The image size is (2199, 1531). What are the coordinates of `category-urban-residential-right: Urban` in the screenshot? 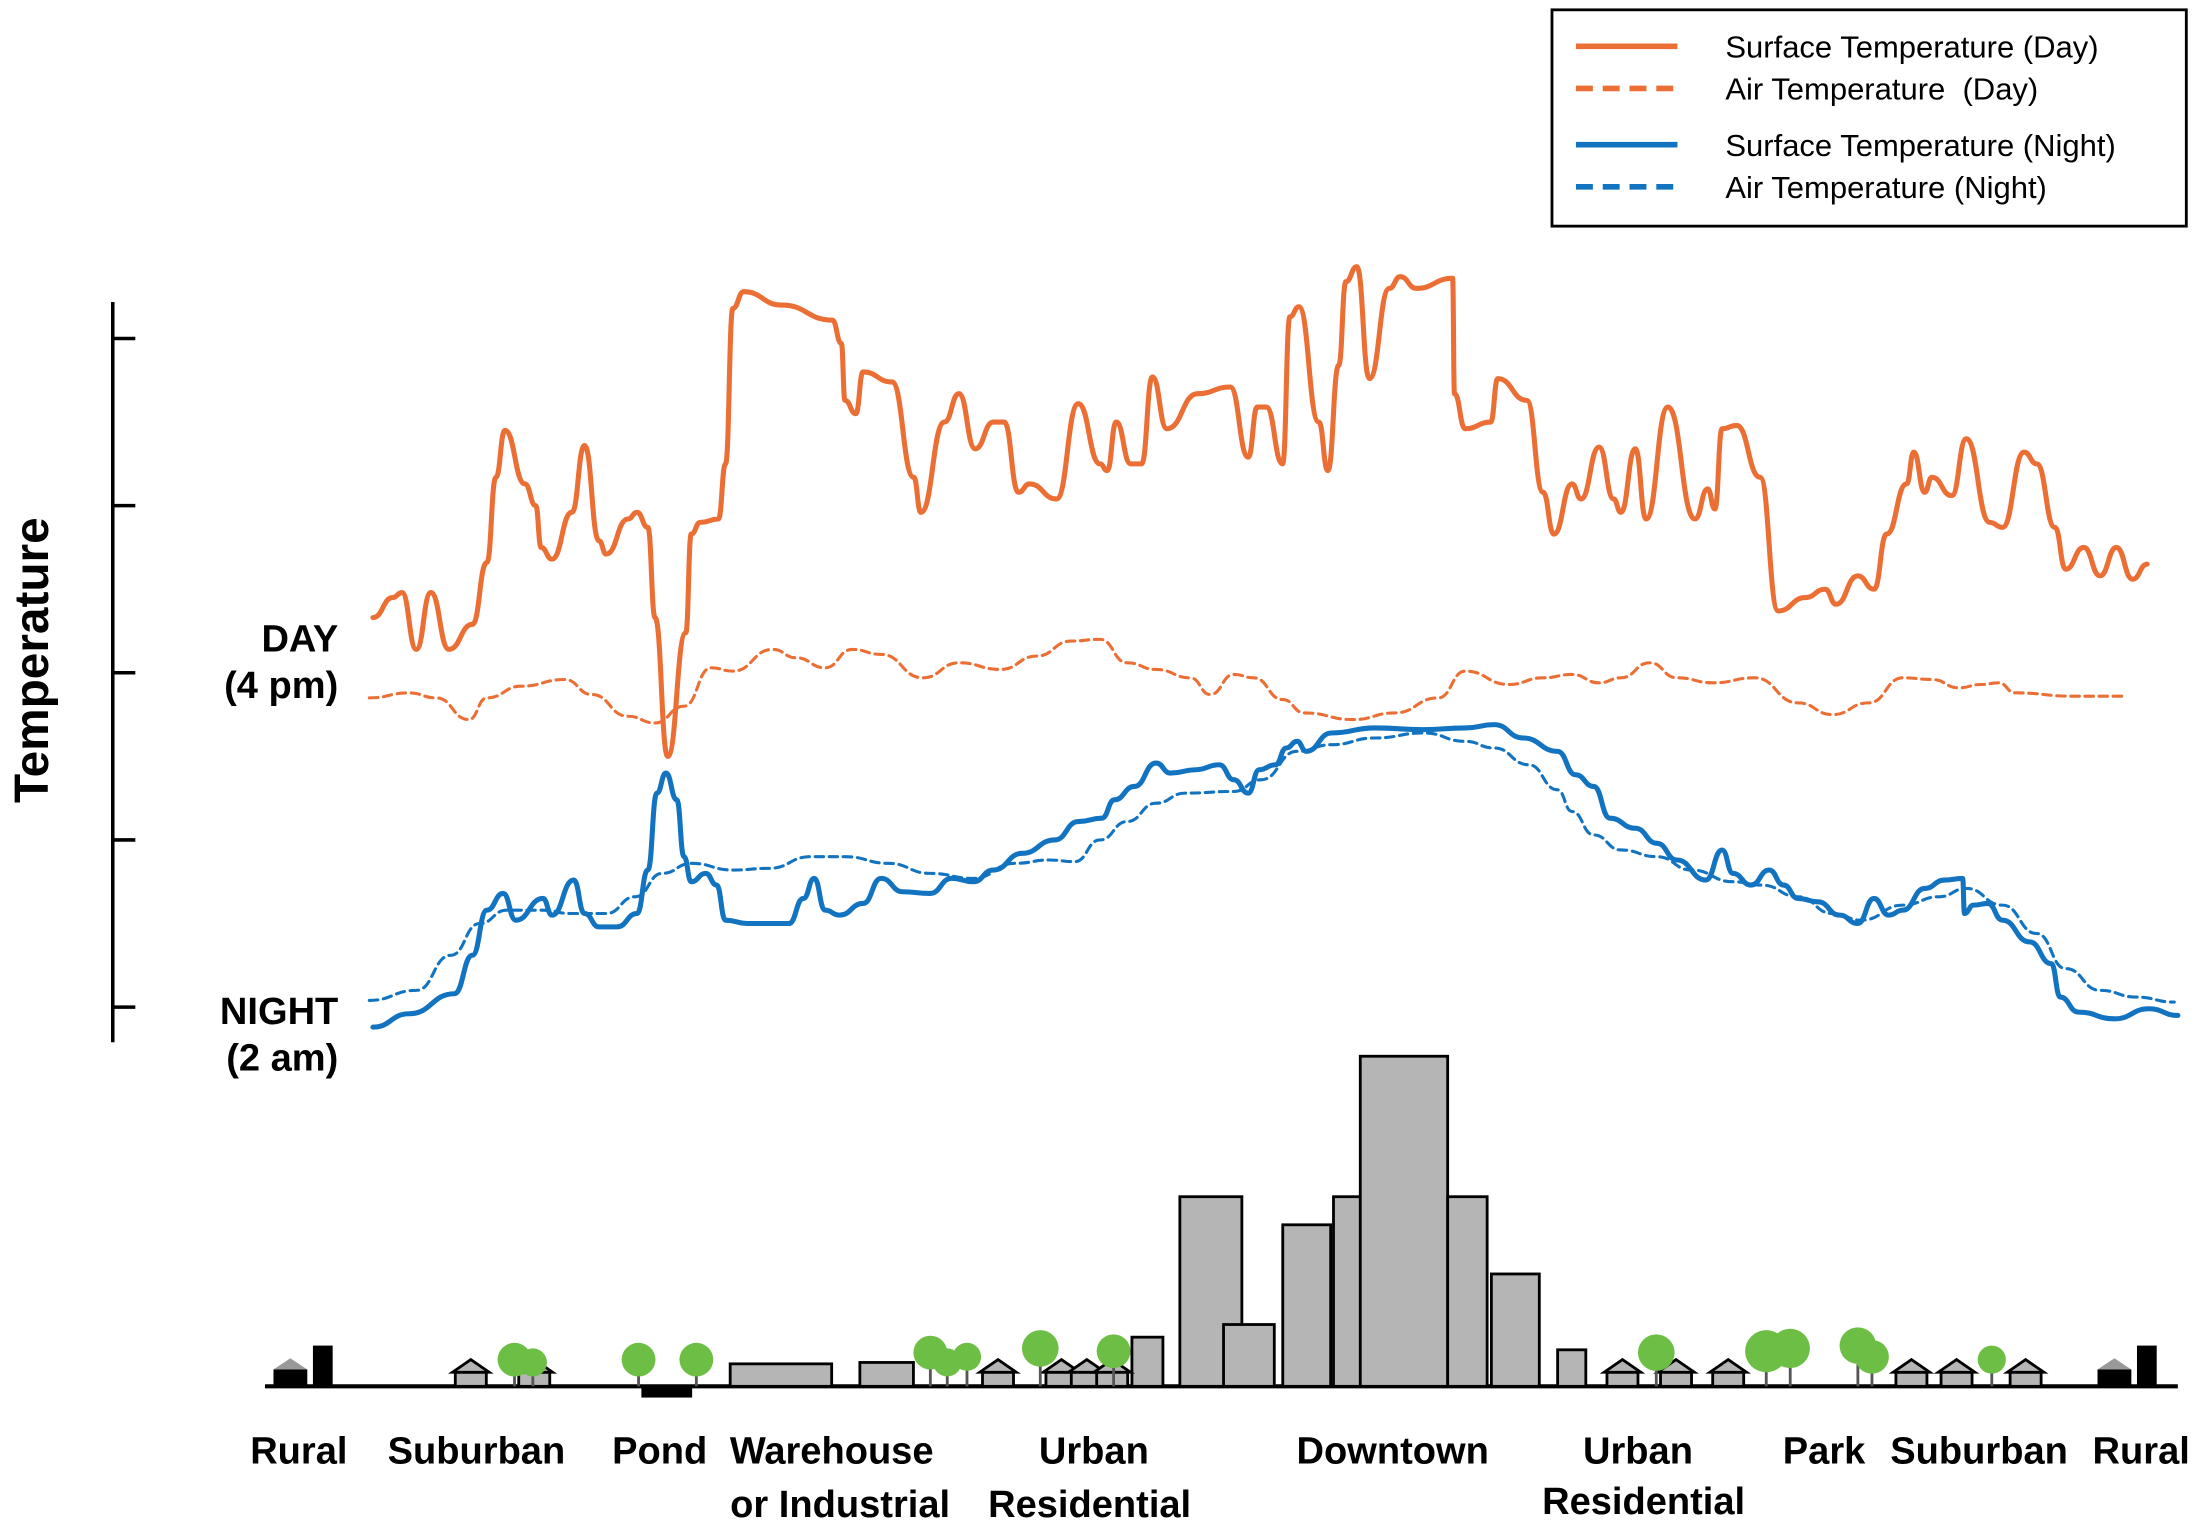 It's located at (1638, 1452).